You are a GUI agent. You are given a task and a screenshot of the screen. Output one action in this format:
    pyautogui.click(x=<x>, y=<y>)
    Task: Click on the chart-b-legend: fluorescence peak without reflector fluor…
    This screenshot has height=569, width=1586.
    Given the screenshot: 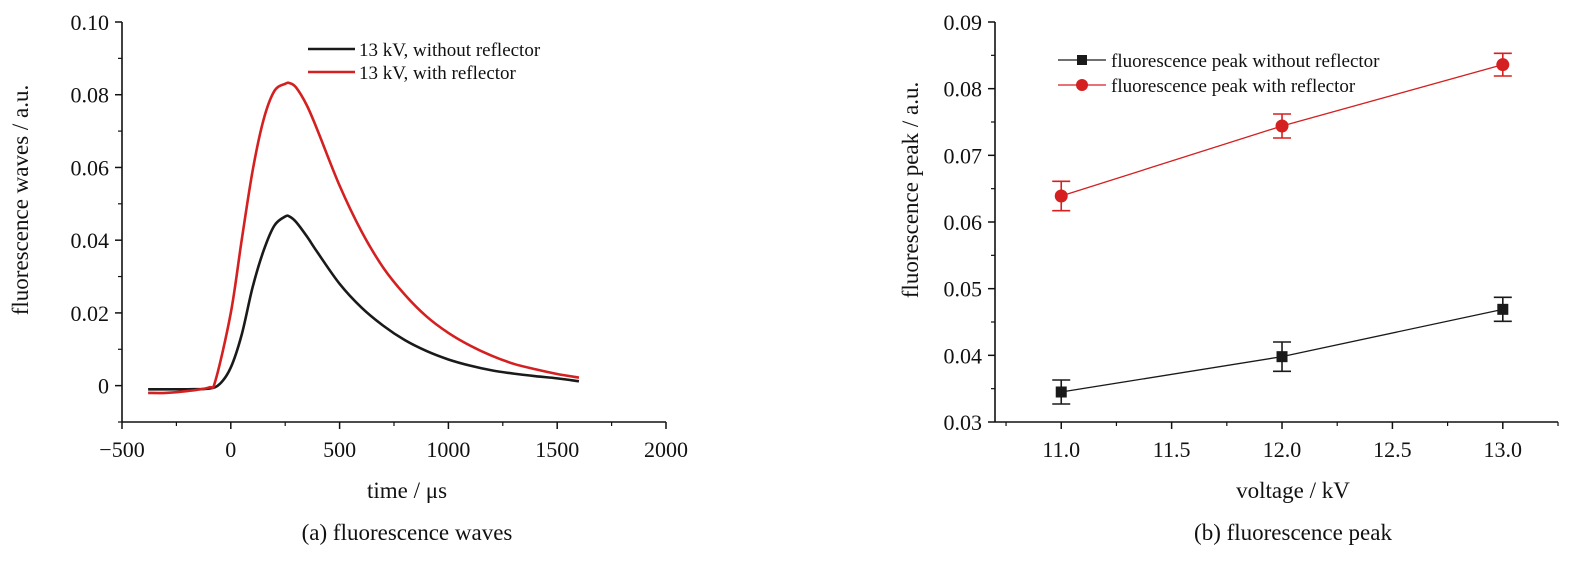 What is the action you would take?
    pyautogui.click(x=1219, y=74)
    